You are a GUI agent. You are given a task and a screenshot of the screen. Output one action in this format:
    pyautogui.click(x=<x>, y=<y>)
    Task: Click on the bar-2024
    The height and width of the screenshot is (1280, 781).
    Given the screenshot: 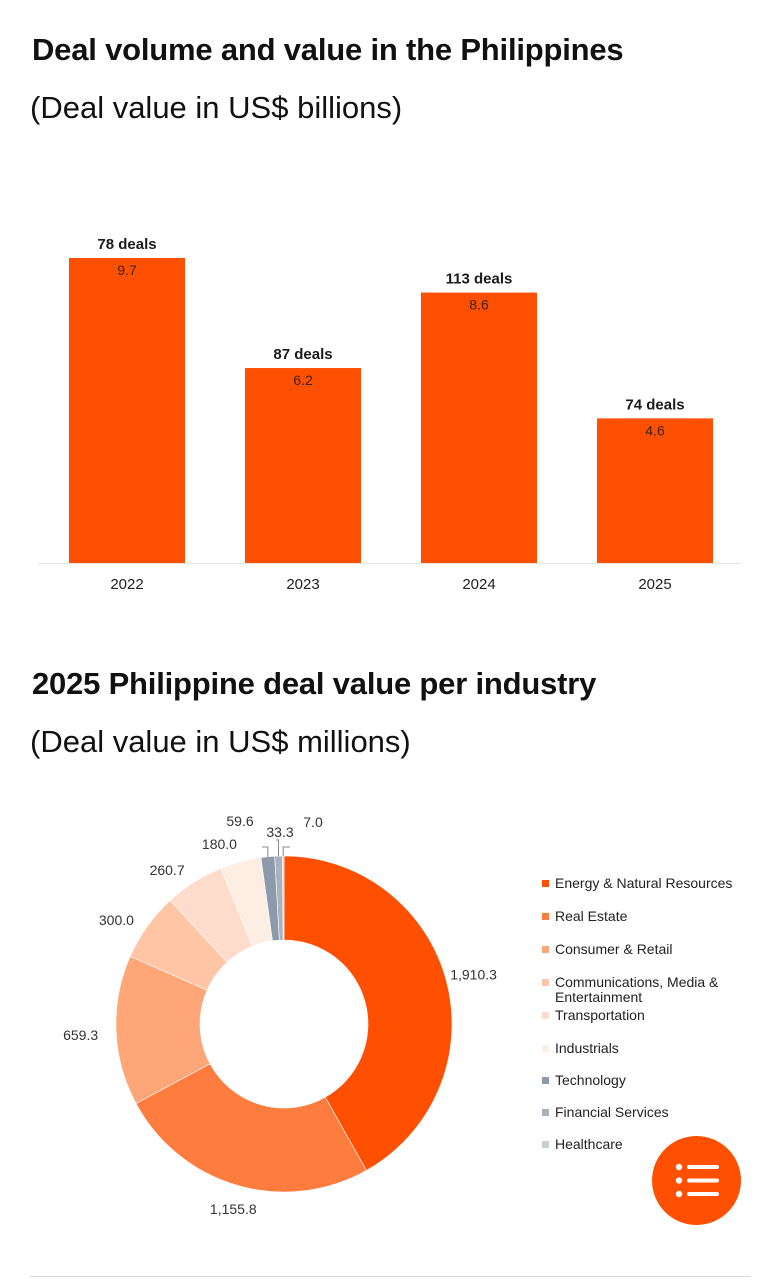 What is the action you would take?
    pyautogui.click(x=479, y=427)
    